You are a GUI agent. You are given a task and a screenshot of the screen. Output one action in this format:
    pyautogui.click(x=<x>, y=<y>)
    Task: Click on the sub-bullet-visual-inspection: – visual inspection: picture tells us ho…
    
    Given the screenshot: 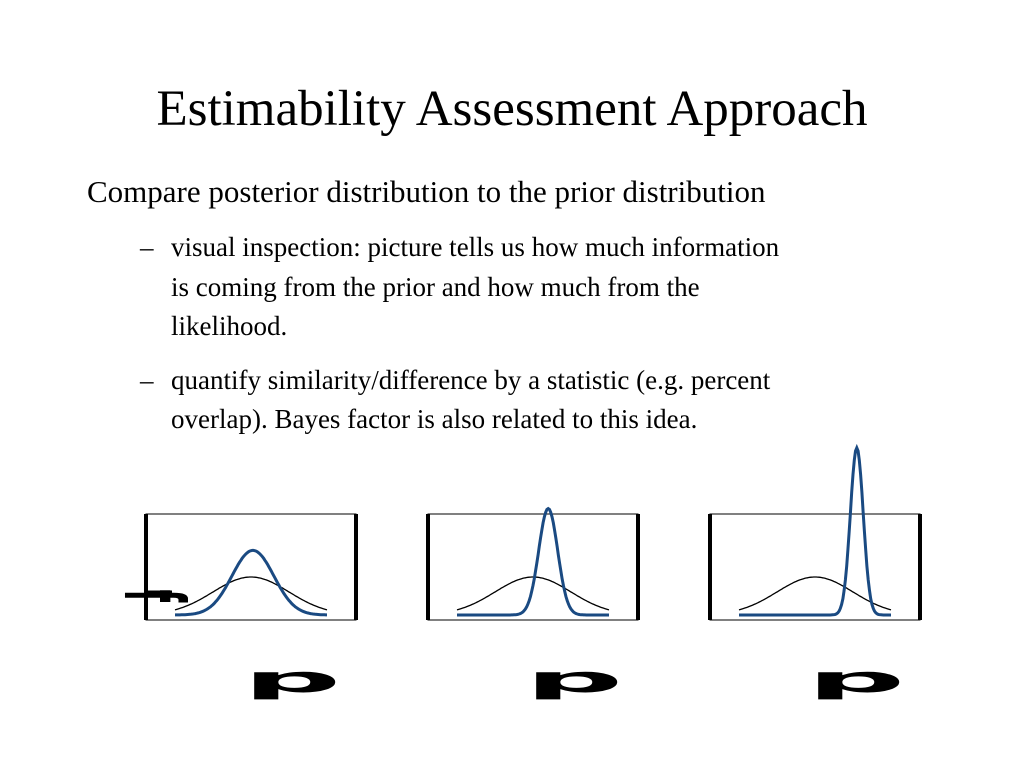 What is the action you would take?
    pyautogui.click(x=550, y=287)
    